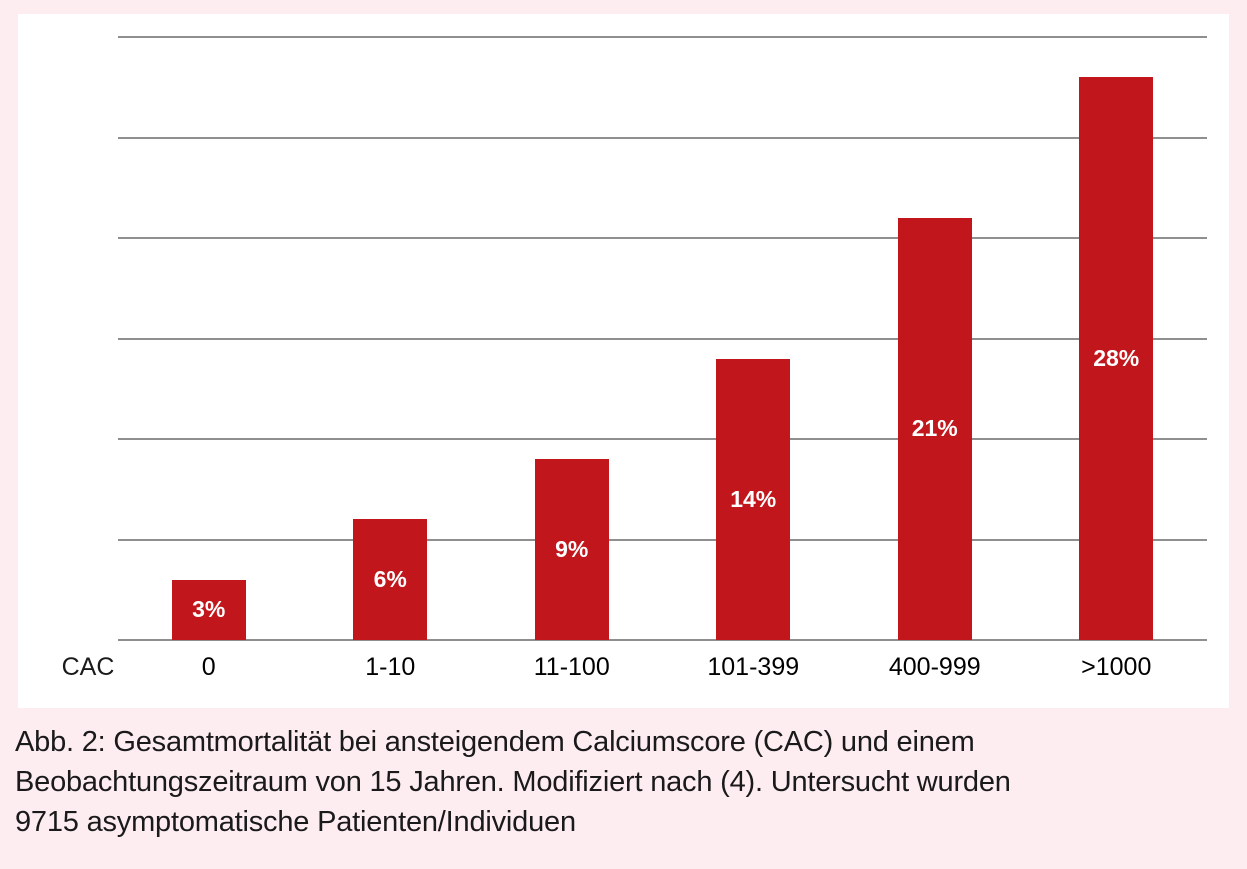 The width and height of the screenshot is (1247, 869). I want to click on bar->1000: 28%, so click(1116, 358).